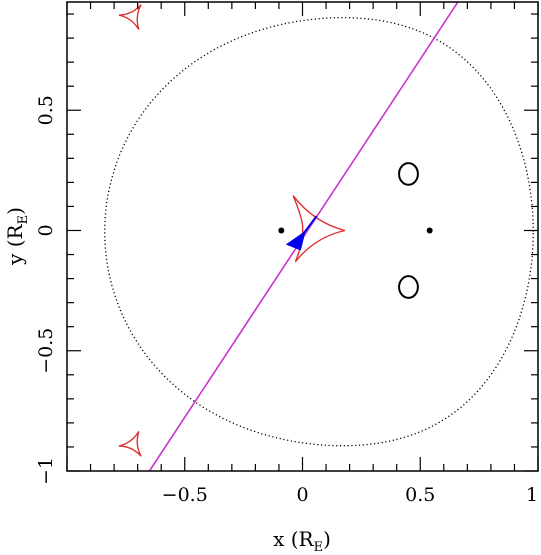 This screenshot has height=555, width=541. What do you see at coordinates (429, 230) in the screenshot?
I see `lens-point-secondary` at bounding box center [429, 230].